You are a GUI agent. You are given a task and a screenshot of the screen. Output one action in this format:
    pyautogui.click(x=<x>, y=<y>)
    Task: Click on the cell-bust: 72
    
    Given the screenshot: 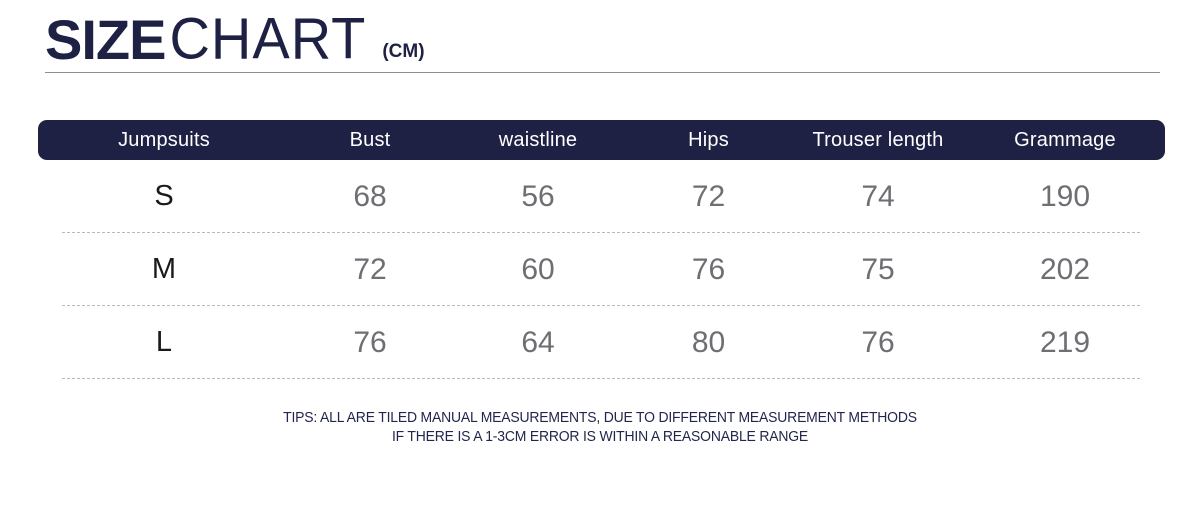 What is the action you would take?
    pyautogui.click(x=370, y=269)
    